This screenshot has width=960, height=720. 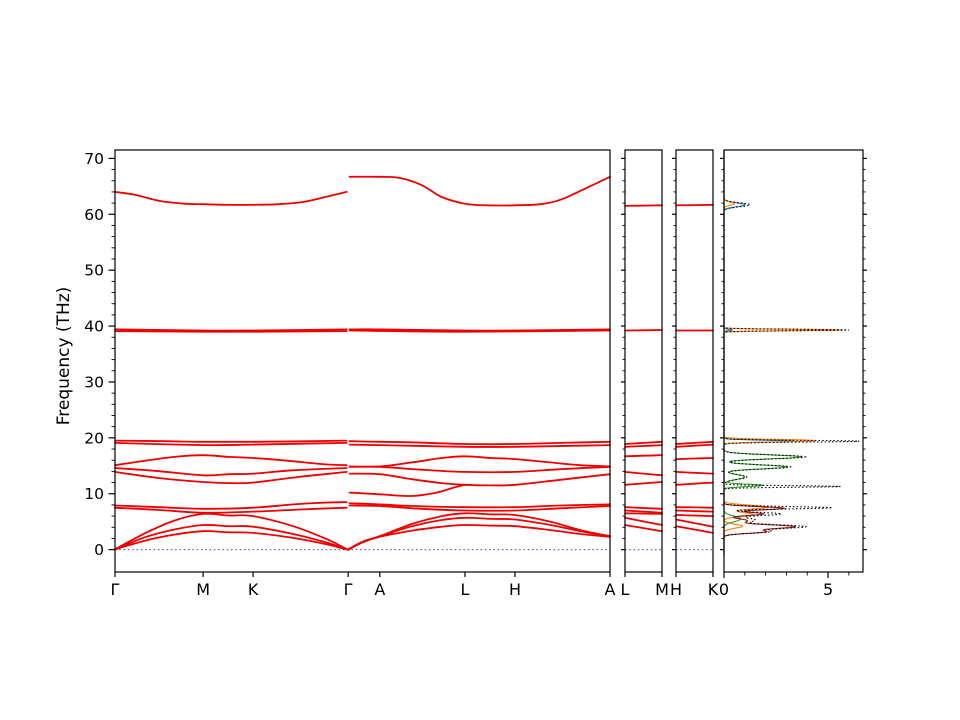 I want to click on y-tick-label: 40, so click(x=94, y=327).